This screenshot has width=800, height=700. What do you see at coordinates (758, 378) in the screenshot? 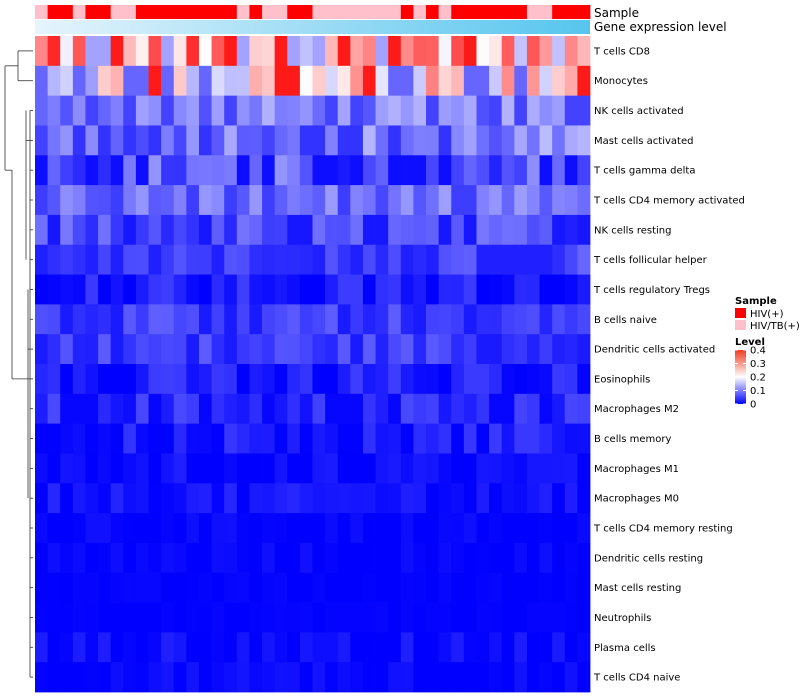
I see `legend-level-tick: 0.2` at bounding box center [758, 378].